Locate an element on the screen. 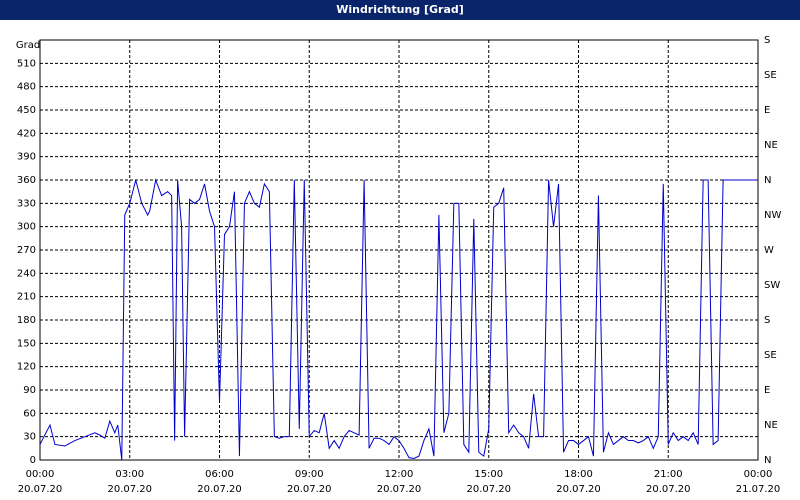  y-tick-label: 90 is located at coordinates (29, 390).